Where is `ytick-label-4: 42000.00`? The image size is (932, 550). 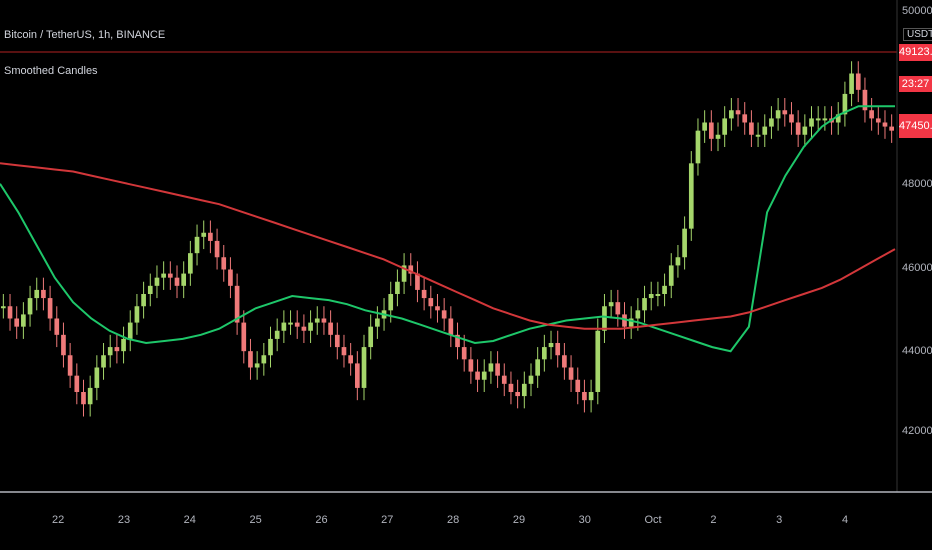 ytick-label-4: 42000.00 is located at coordinates (917, 431).